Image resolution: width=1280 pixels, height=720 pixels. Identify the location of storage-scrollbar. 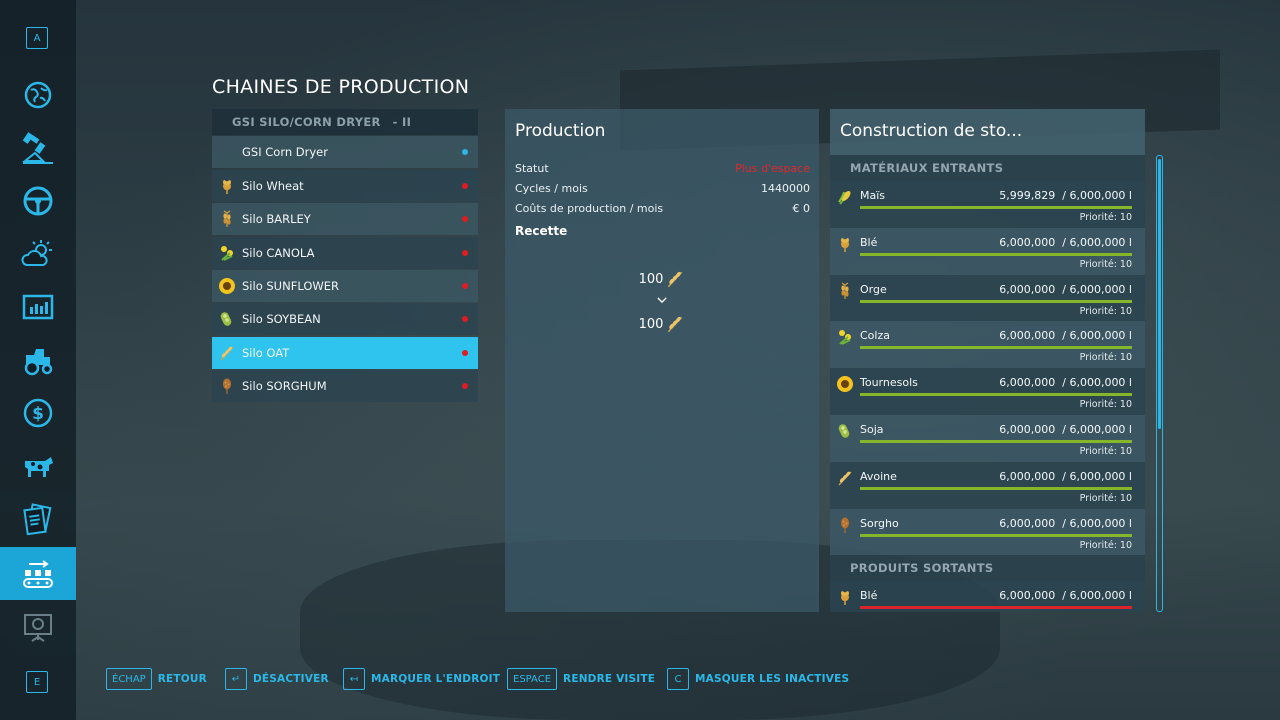
(1159, 383).